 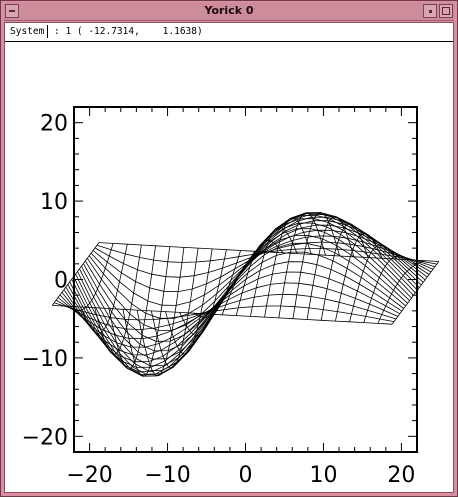 I want to click on coordinate-readout: : 1 ( -12.7314, 1.1638), so click(x=128, y=31).